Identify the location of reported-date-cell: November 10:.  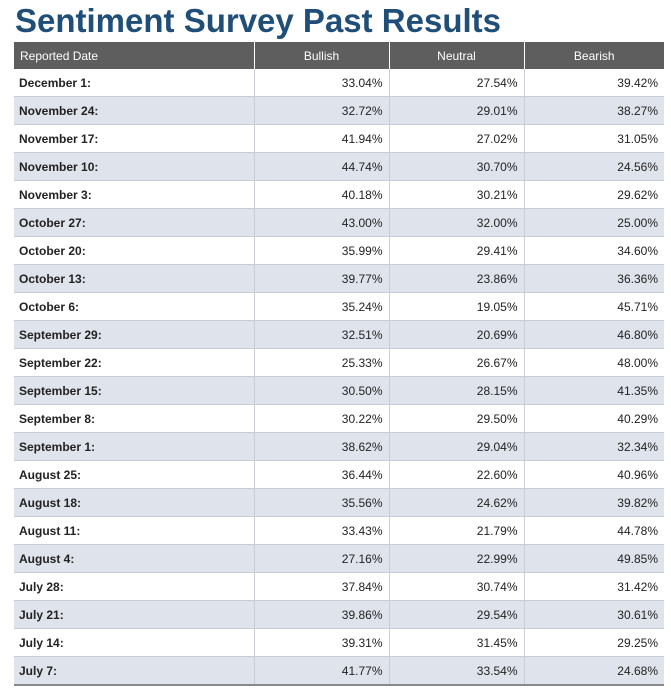
(134, 166).